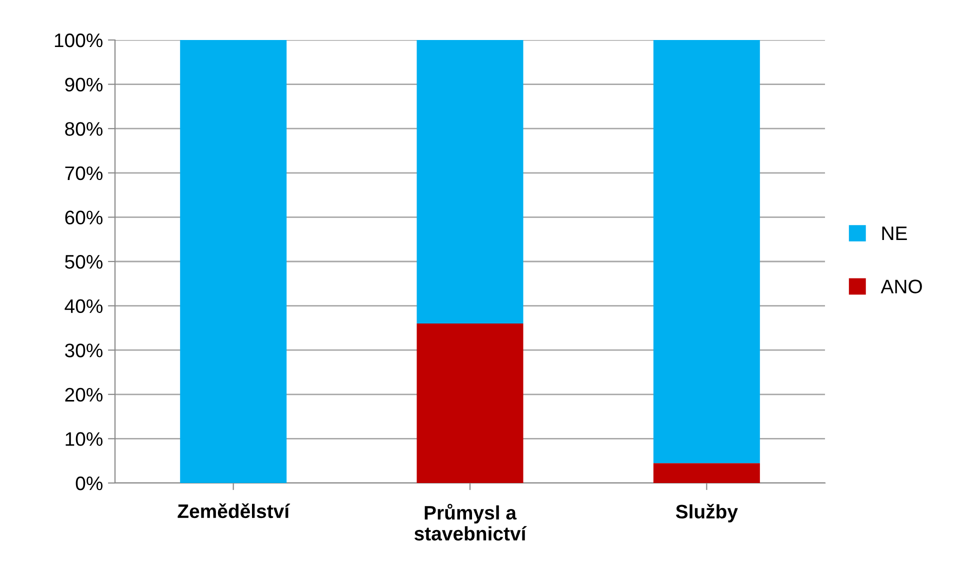 This screenshot has width=957, height=578. What do you see at coordinates (84, 129) in the screenshot?
I see `y-tick-label: 80%` at bounding box center [84, 129].